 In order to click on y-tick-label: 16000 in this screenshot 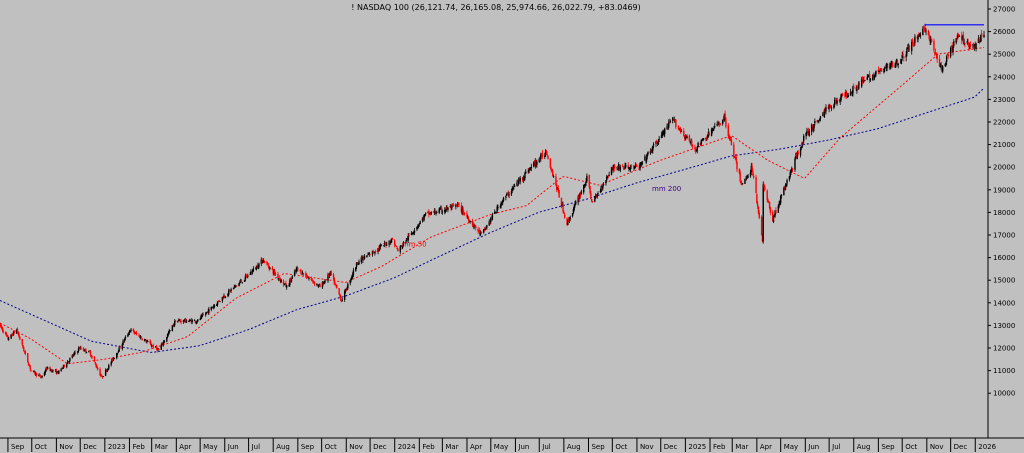, I will do `click(1004, 258)`.